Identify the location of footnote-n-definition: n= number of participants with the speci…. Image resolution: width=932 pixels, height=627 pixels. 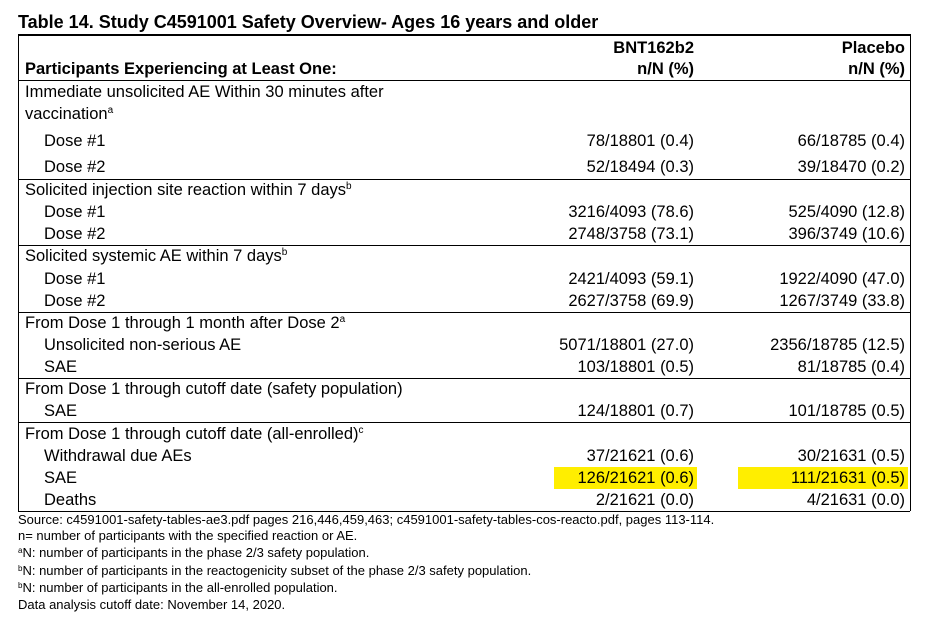
(188, 535).